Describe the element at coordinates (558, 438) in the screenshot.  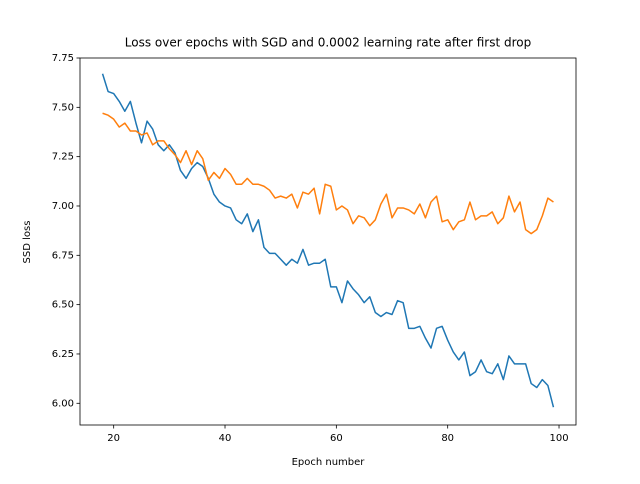
I see `x-tick-label: 100` at that location.